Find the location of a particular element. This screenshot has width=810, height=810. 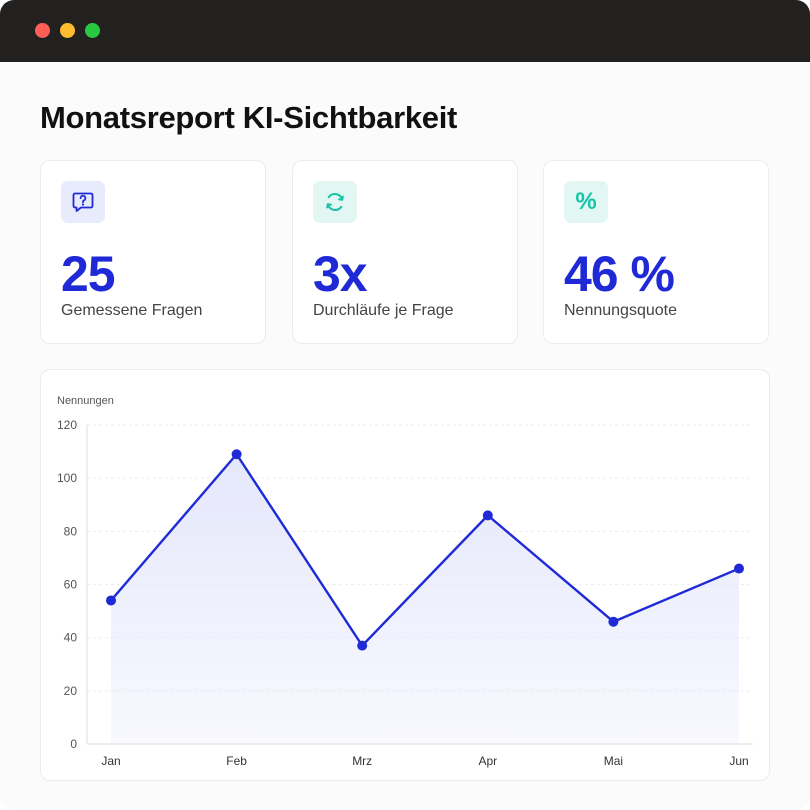

percent-icon: % is located at coordinates (586, 202).